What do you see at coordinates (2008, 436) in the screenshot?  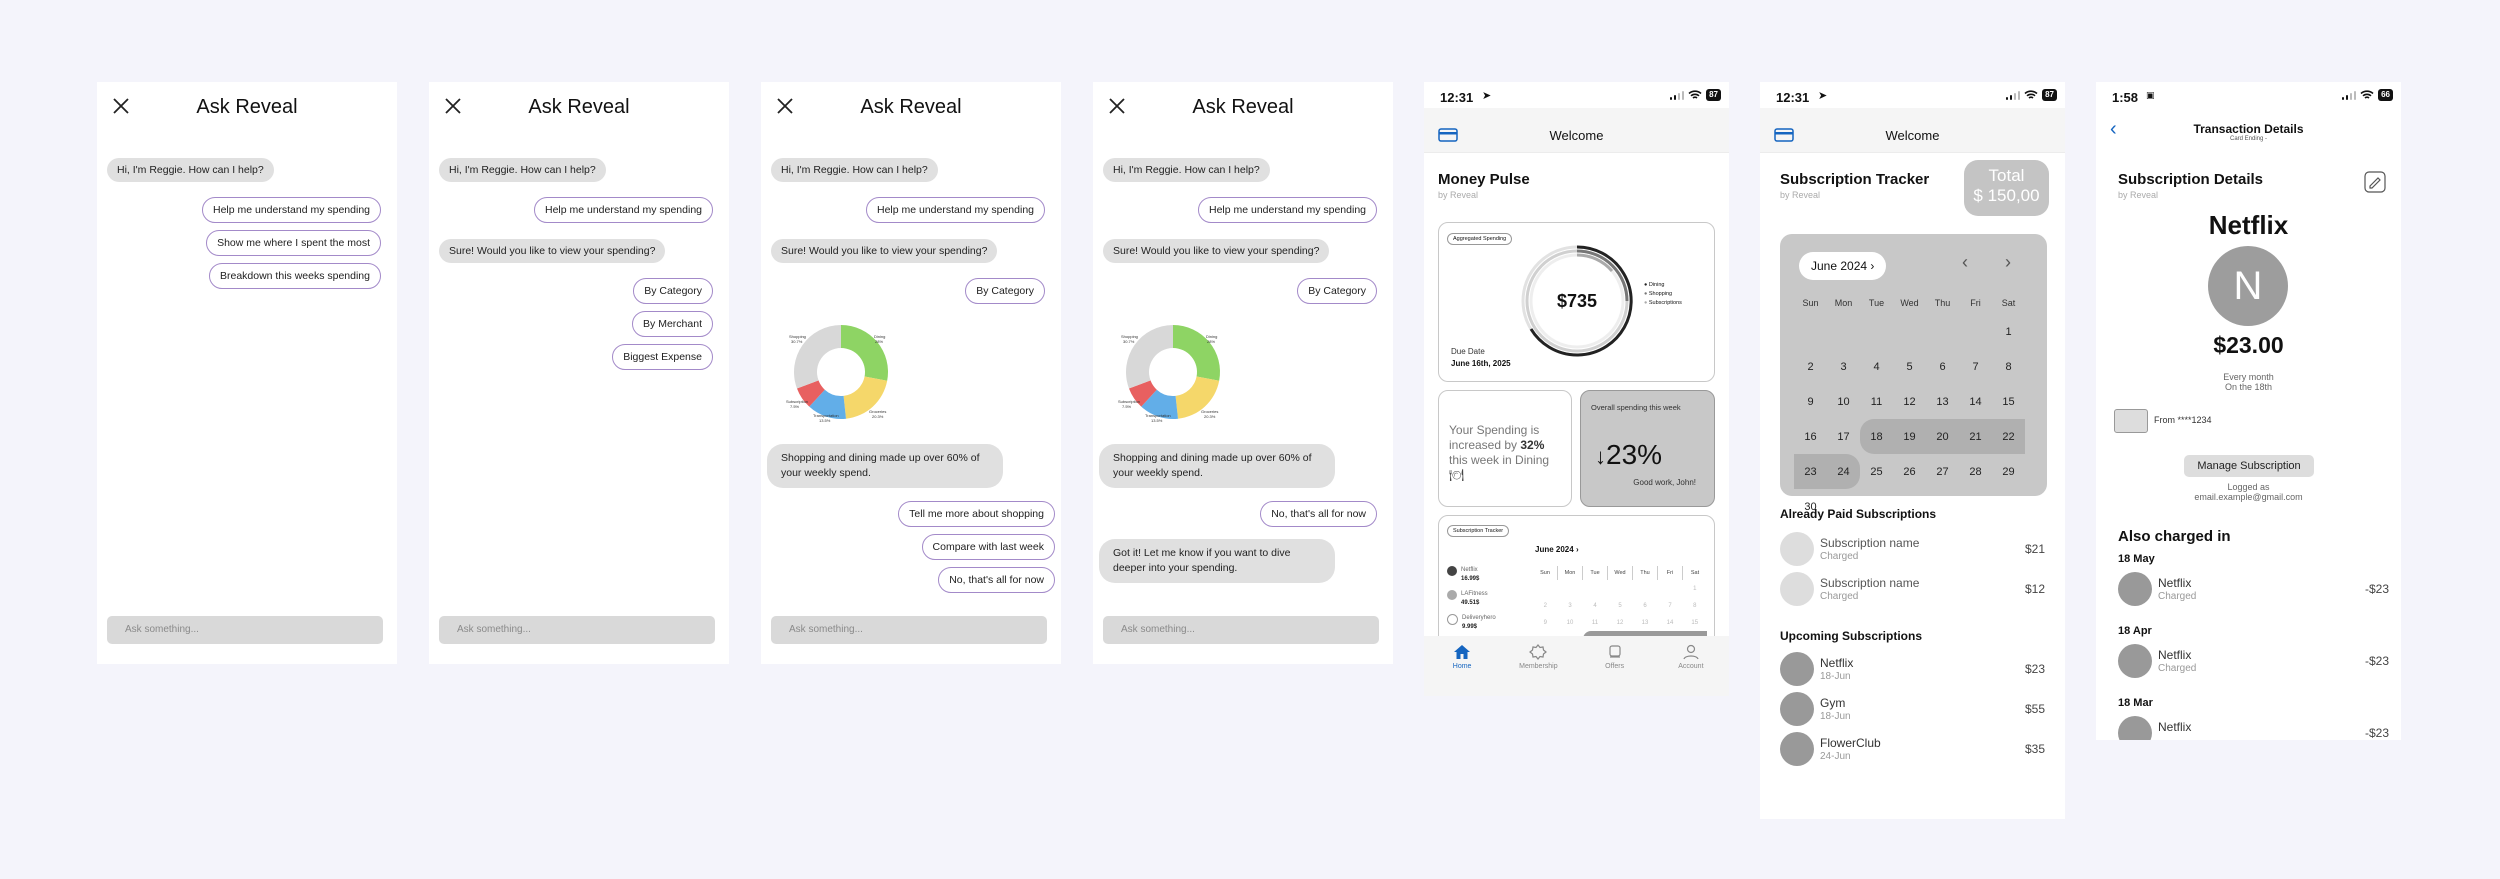 I see `calendar-day: 22` at bounding box center [2008, 436].